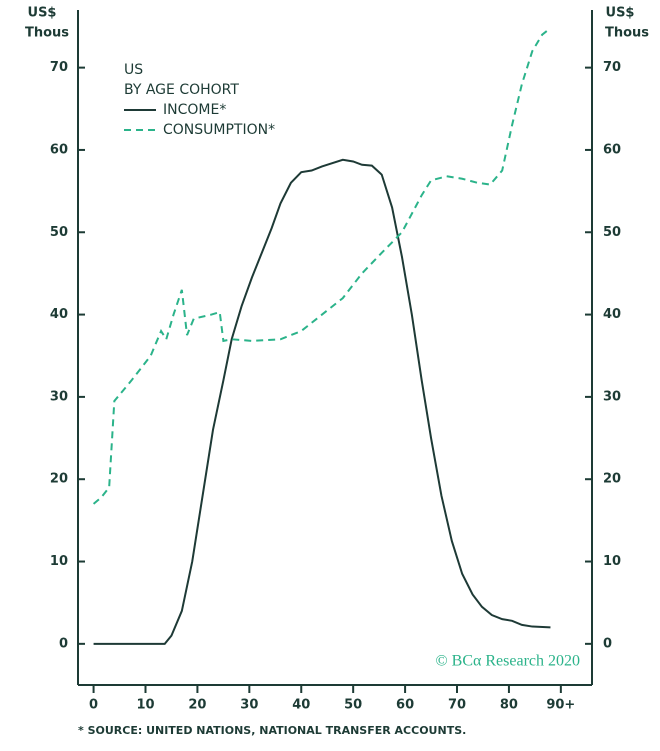  Describe the element at coordinates (507, 661) in the screenshot. I see `watermark: © BCα Research 2020` at that location.